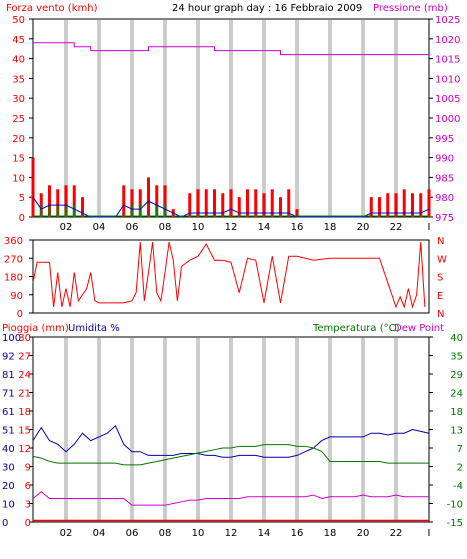 The image size is (467, 559). What do you see at coordinates (444, 178) in the screenshot?
I see `pressure-tick-label: 985` at bounding box center [444, 178].